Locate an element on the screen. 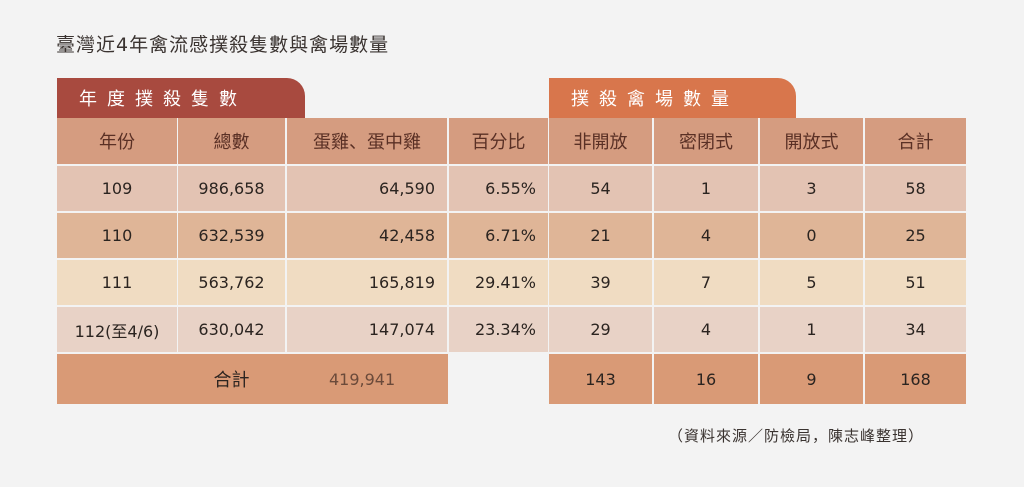 This screenshot has width=1024, height=487. cell-non-open: 21 is located at coordinates (600, 235).